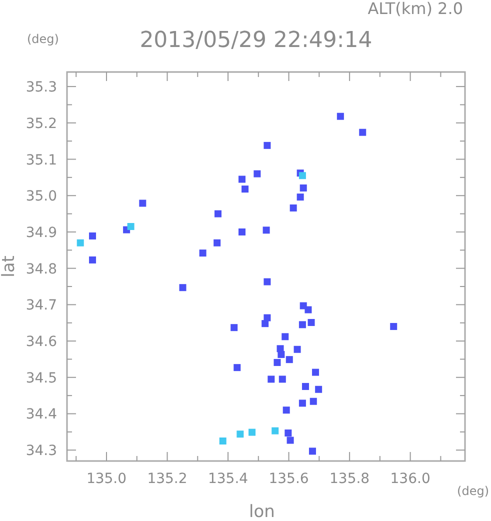 The image size is (491, 521). Describe the element at coordinates (41, 378) in the screenshot. I see `y-tick-label: 34.5` at that location.